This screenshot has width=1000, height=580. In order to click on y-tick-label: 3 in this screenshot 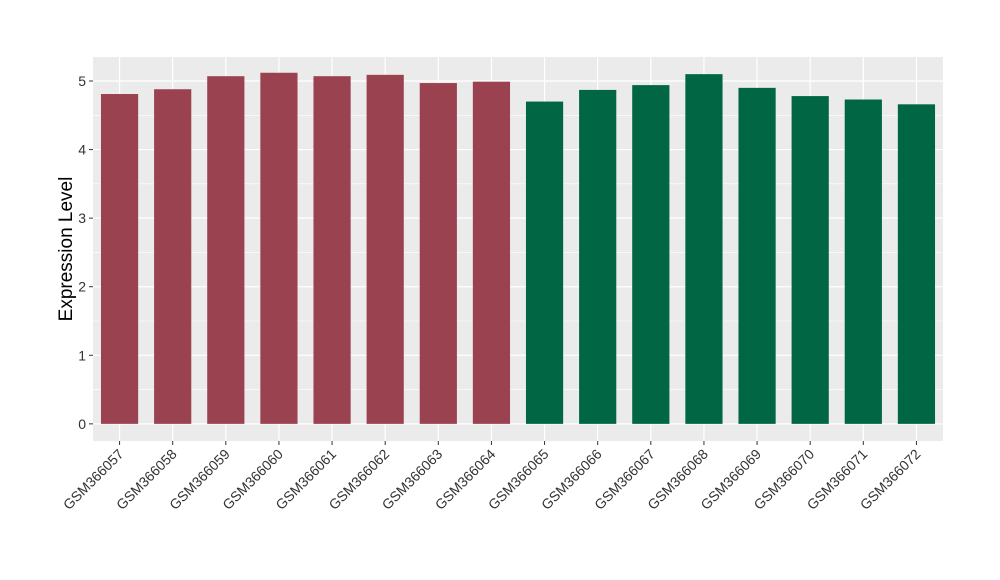, I will do `click(82, 218)`.